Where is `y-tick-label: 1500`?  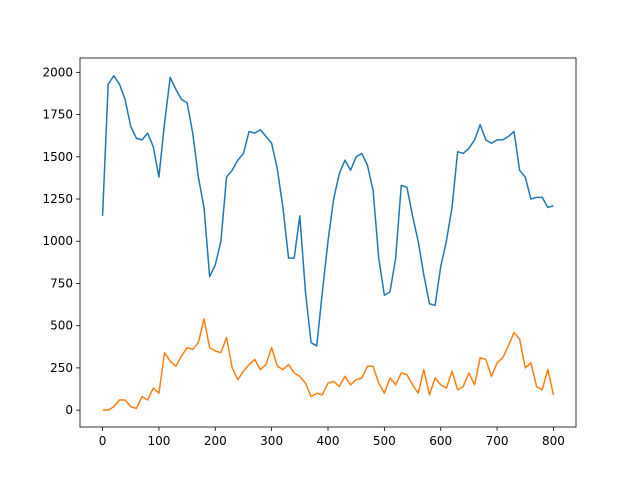
y-tick-label: 1500 is located at coordinates (57, 157).